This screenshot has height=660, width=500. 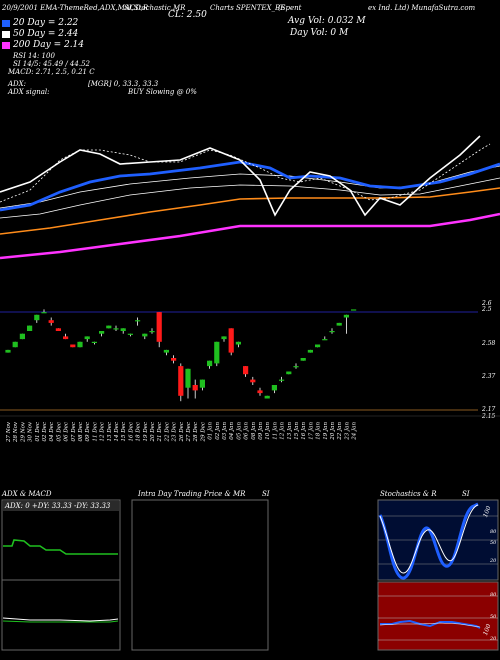 I want to click on price-axis-label: 2.37, so click(x=489, y=376).